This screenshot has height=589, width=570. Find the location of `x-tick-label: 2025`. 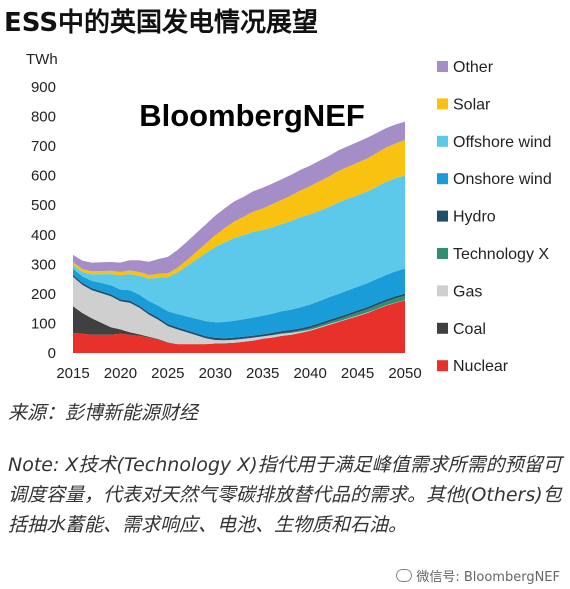

x-tick-label: 2025 is located at coordinates (167, 373).